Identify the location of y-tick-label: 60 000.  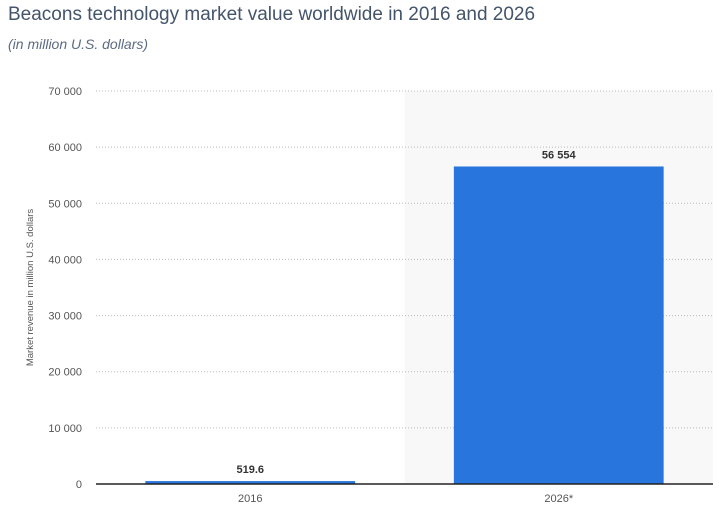
(65, 148).